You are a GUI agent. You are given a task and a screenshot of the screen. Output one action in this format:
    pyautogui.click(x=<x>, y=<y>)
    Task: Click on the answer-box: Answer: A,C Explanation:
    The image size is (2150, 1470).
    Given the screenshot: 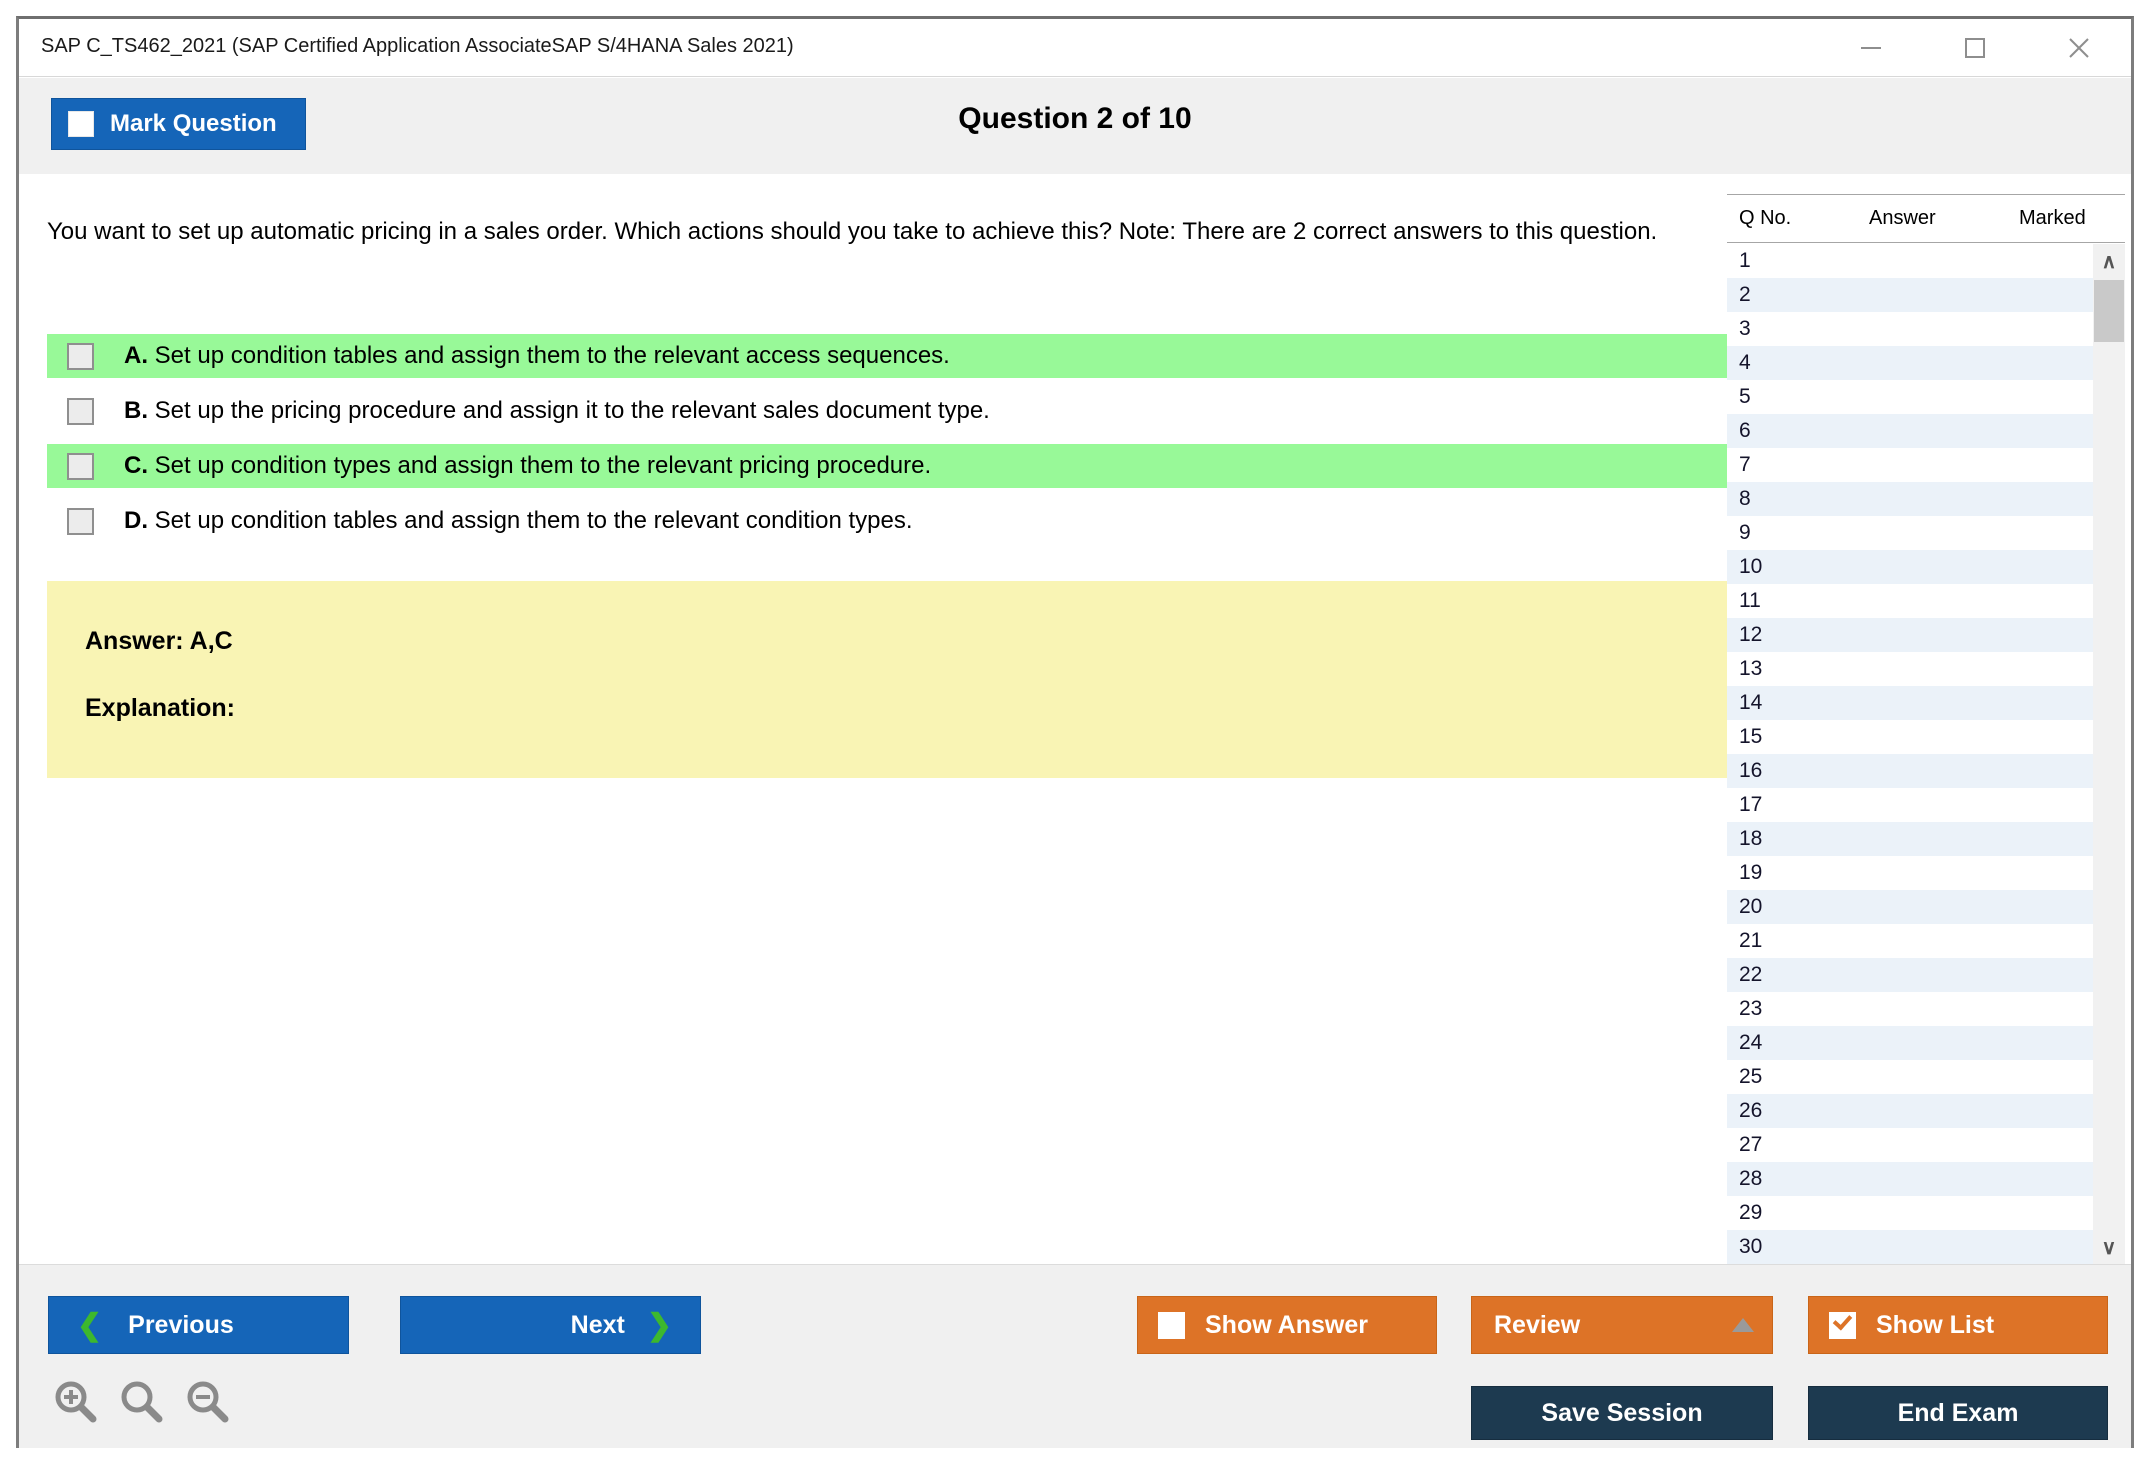 What is the action you would take?
    pyautogui.click(x=887, y=679)
    